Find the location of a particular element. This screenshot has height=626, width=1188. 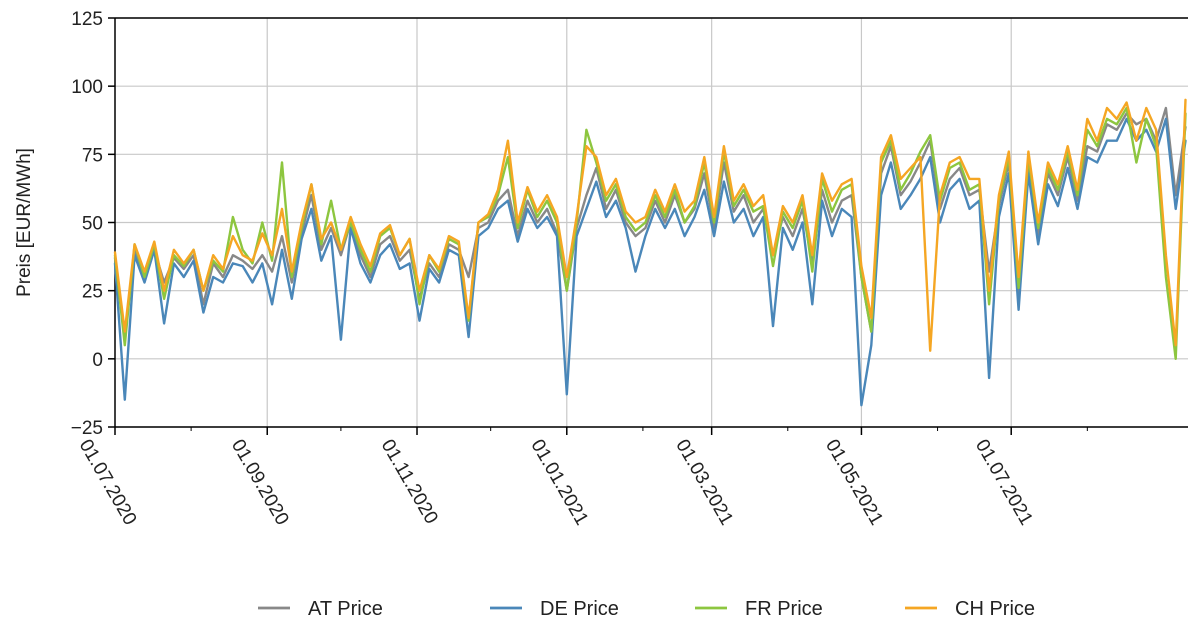

y-tick-label: 25 is located at coordinates (92, 292).